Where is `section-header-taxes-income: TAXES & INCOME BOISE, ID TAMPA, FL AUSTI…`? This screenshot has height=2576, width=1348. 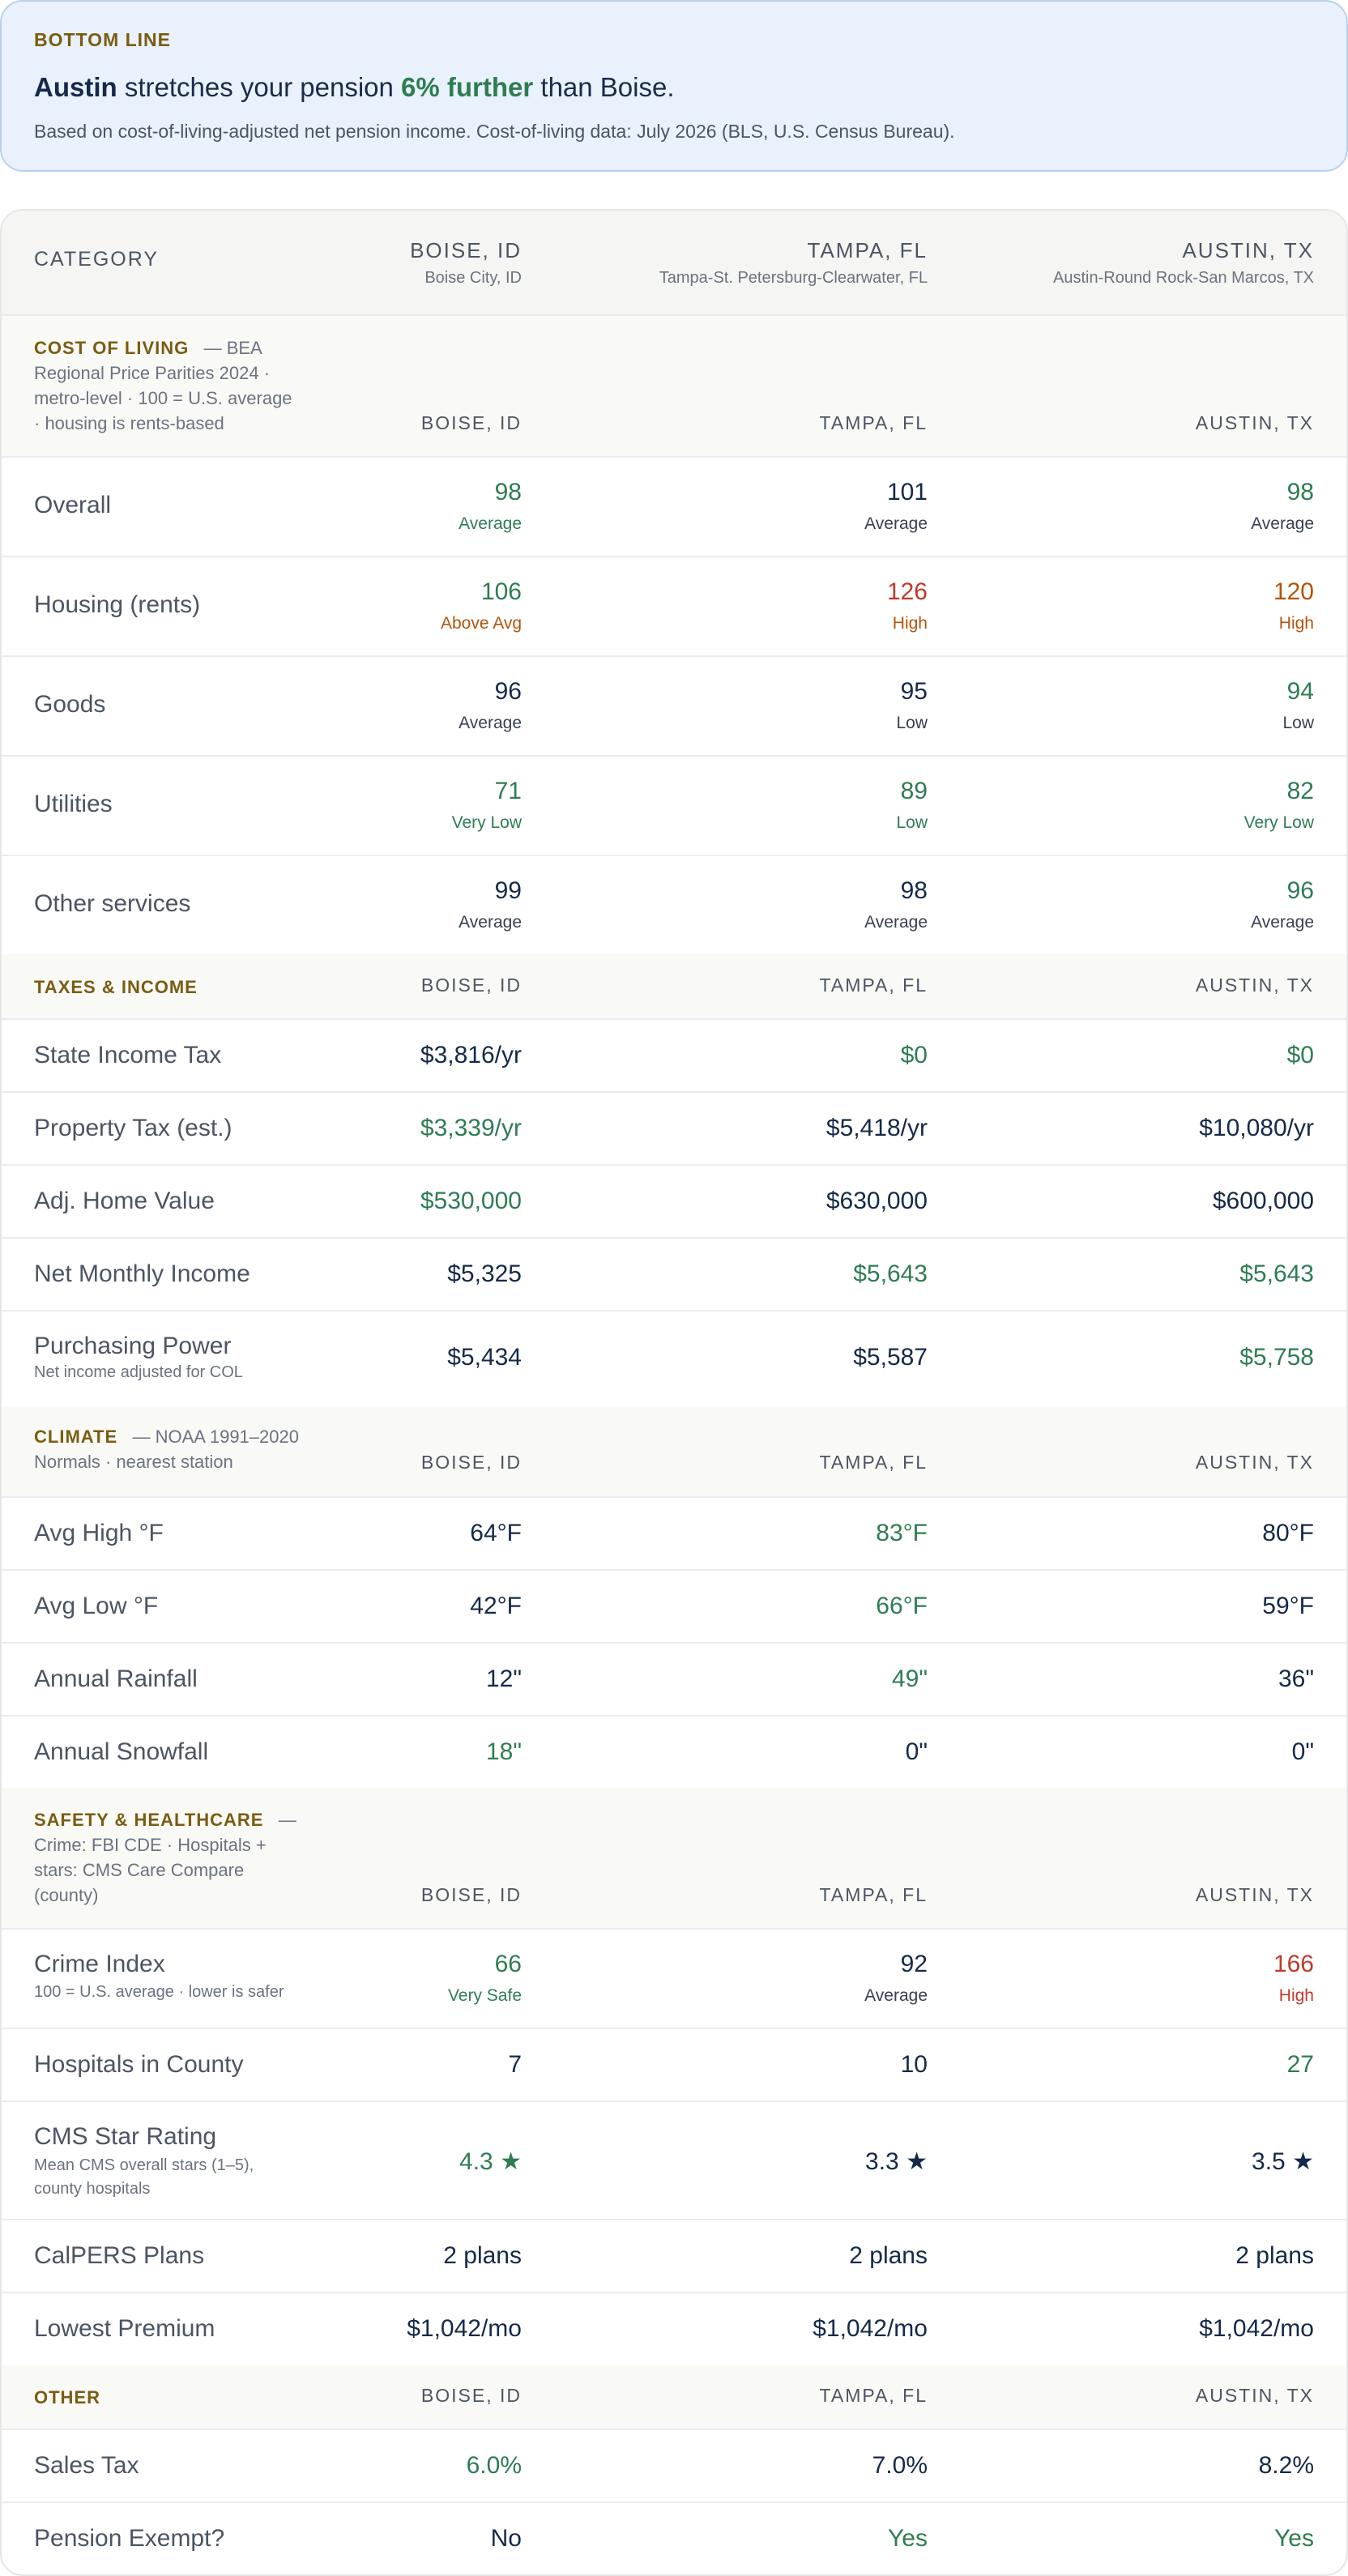
section-header-taxes-income: TAXES & INCOME BOISE, ID TAMPA, FL AUSTI… is located at coordinates (674, 987).